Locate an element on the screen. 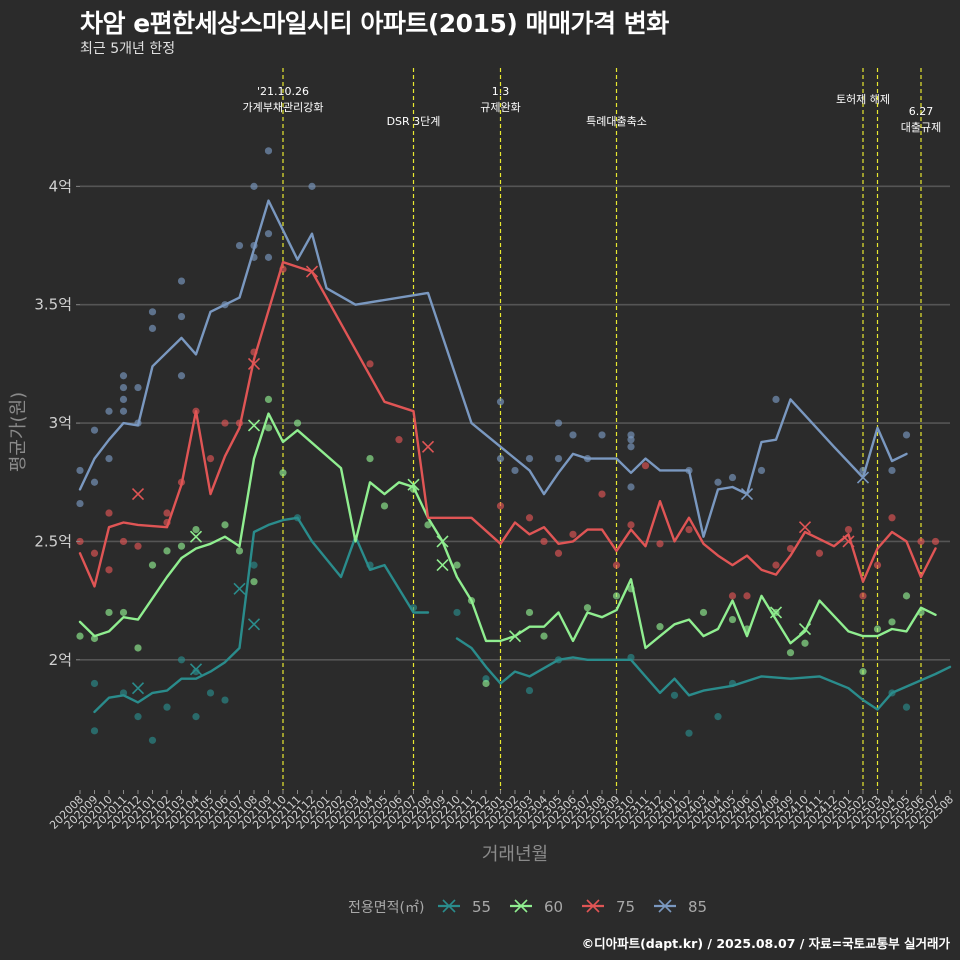  legend-item-85: 85 is located at coordinates (680, 907).